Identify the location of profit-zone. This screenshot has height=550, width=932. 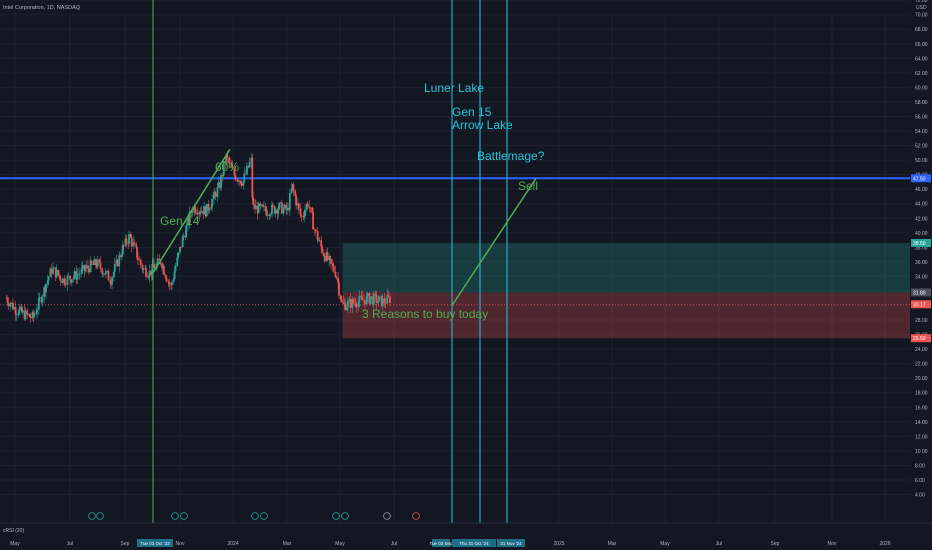
(626, 267).